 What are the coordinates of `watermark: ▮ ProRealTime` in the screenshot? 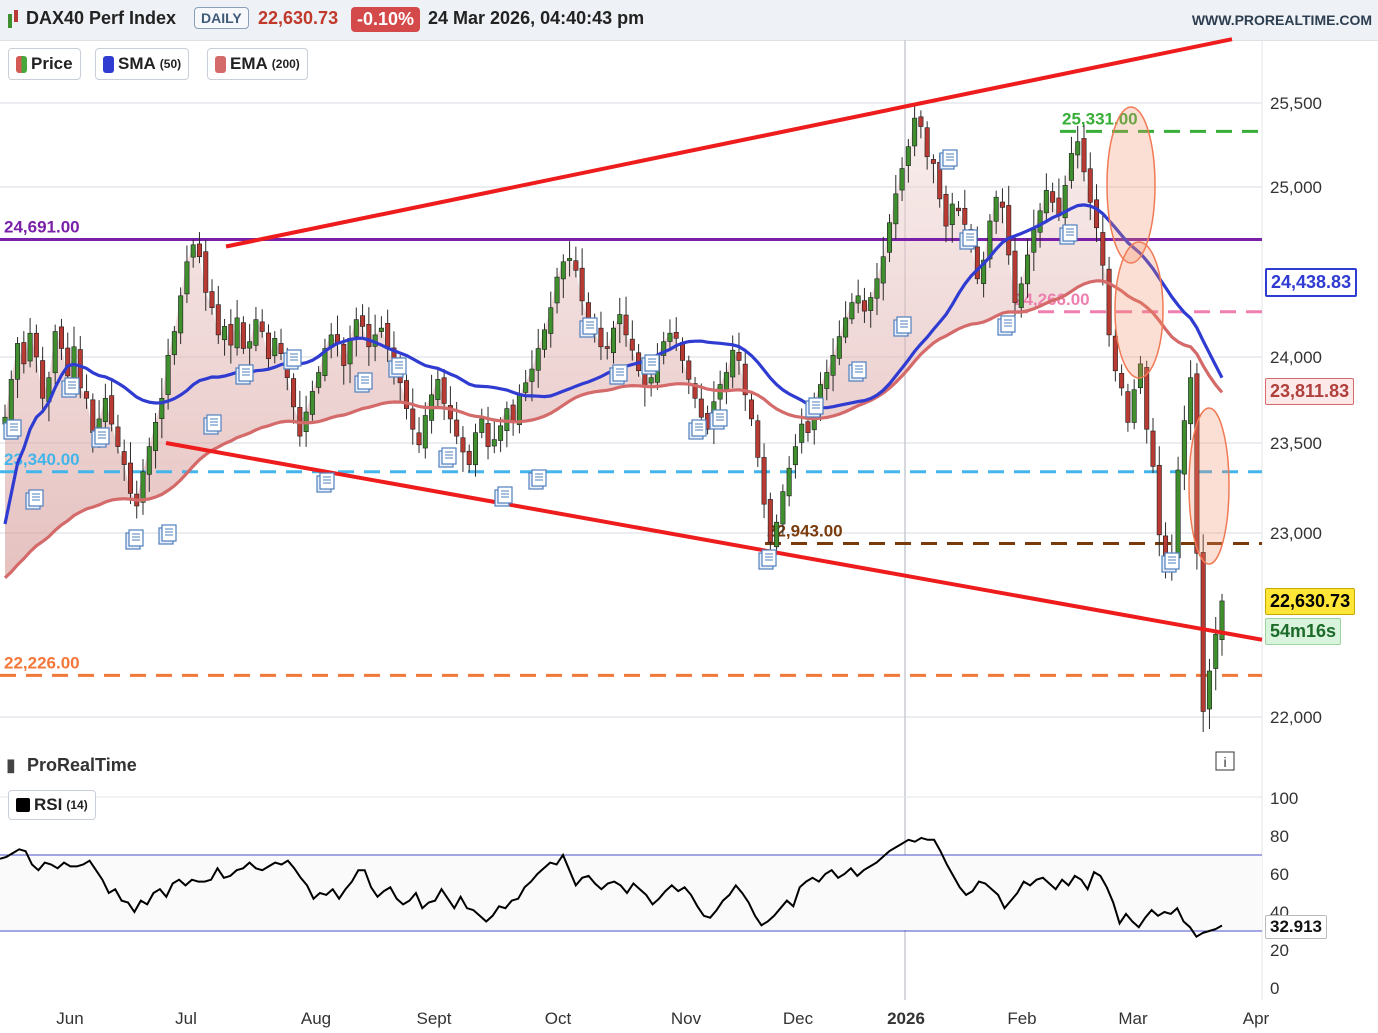 It's located at (71, 765).